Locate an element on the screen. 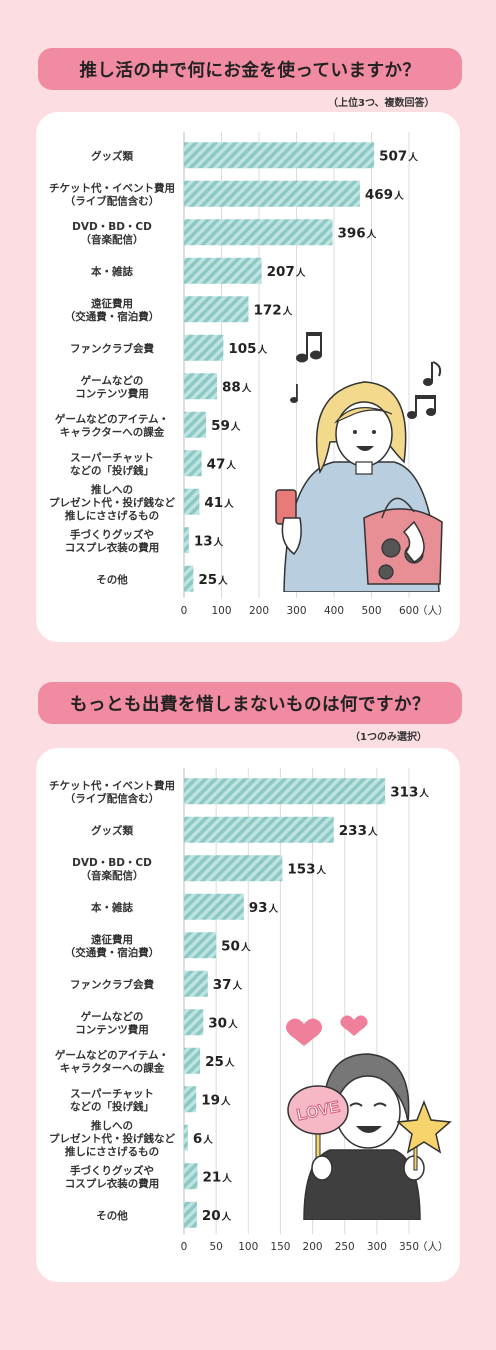  love-uchiwa-fan-icon is located at coordinates (318, 1110).